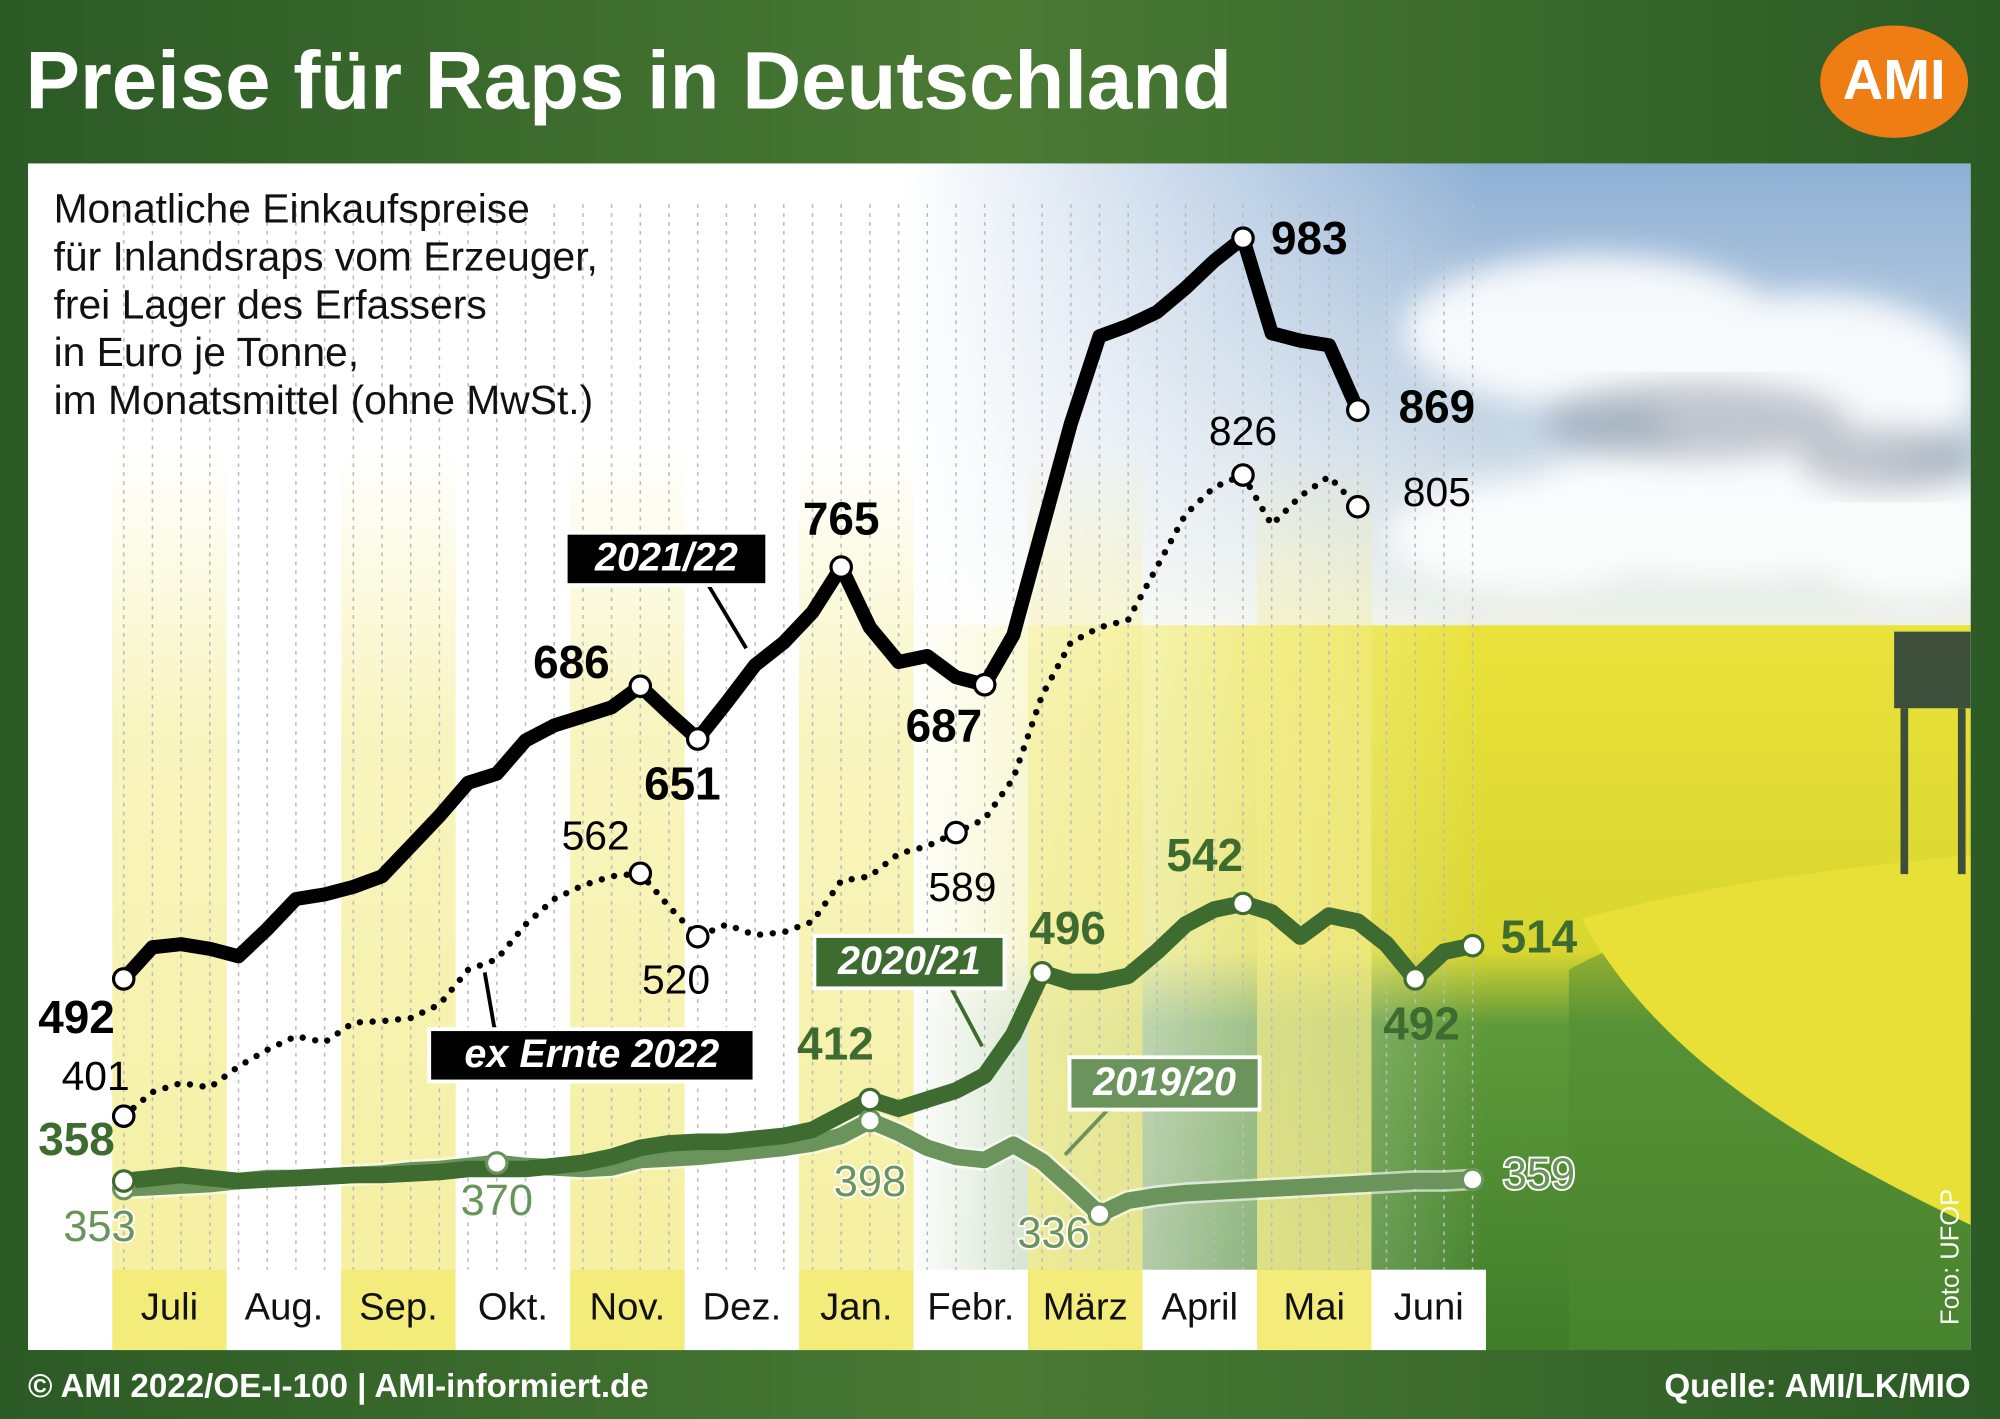  What do you see at coordinates (870, 1182) in the screenshot?
I see `data-label: 398` at bounding box center [870, 1182].